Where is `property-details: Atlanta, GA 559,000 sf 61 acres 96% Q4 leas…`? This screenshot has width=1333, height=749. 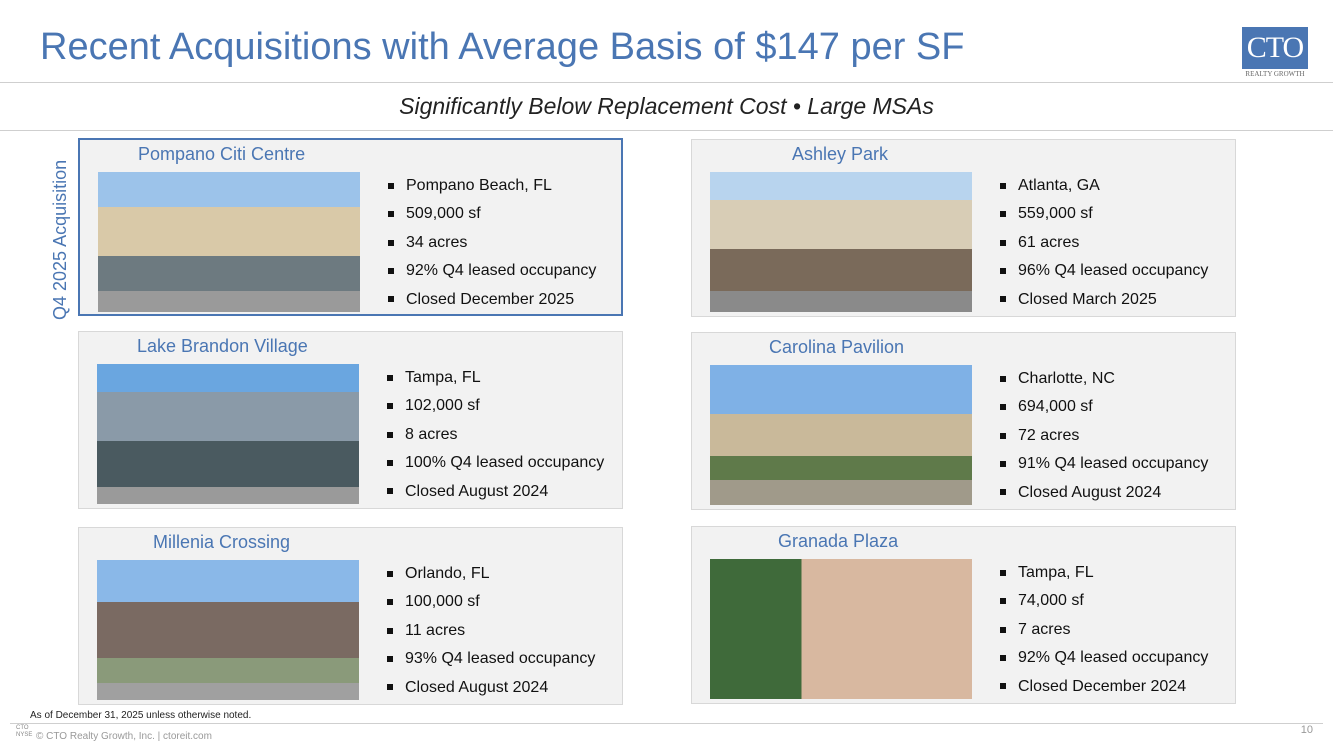
property-details: Atlanta, GA 559,000 sf 61 acres 96% Q4 leas… is located at coordinates (1104, 247).